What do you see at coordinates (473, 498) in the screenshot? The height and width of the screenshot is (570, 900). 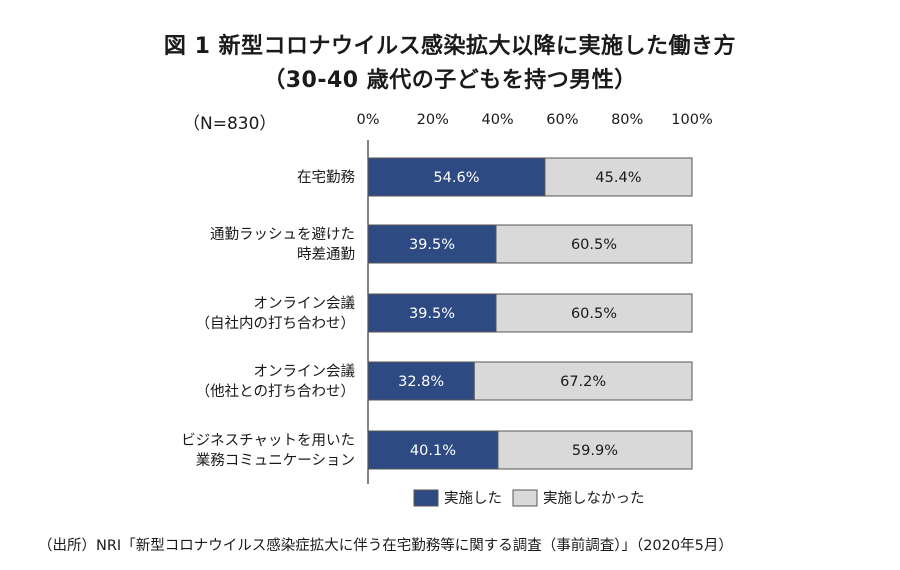 I see `legend-label-implemented: 実施した` at bounding box center [473, 498].